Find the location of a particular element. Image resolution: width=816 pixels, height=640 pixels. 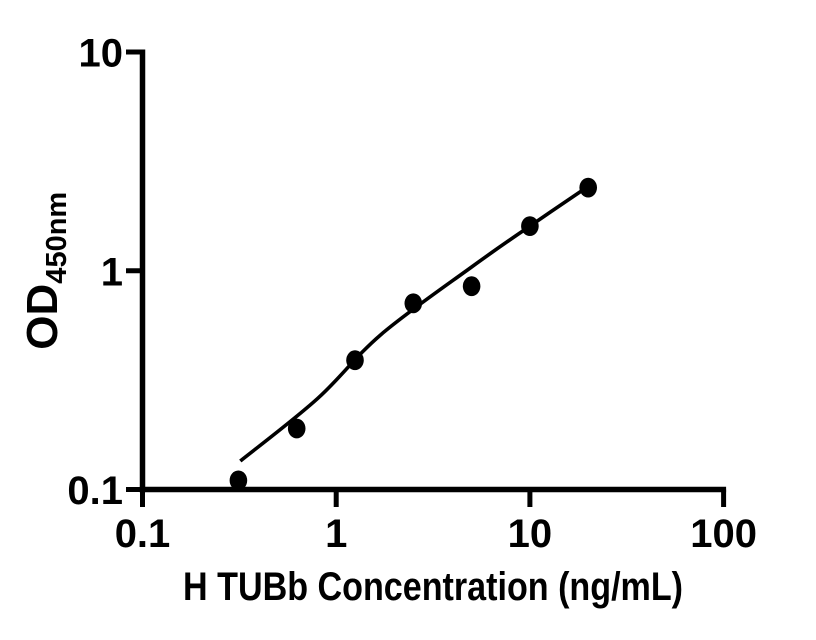

x-axis-title: H TUBb Concentration (ng/mL) is located at coordinates (433, 587).